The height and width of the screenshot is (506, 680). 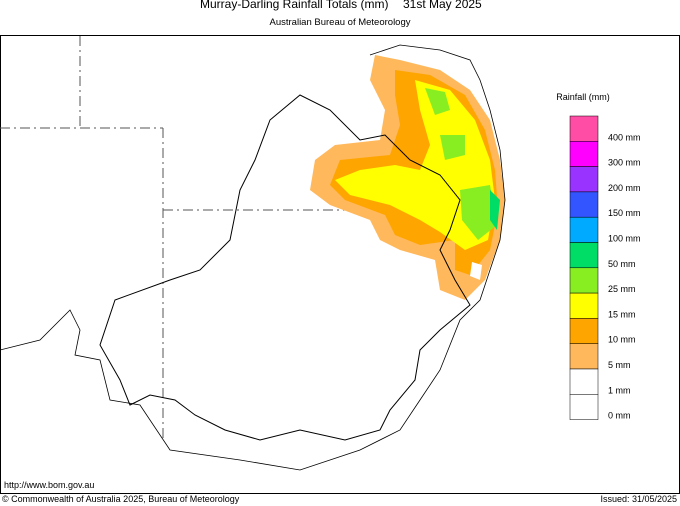 I want to click on subtitle: Australian Bureau of Meteorology, so click(x=340, y=22).